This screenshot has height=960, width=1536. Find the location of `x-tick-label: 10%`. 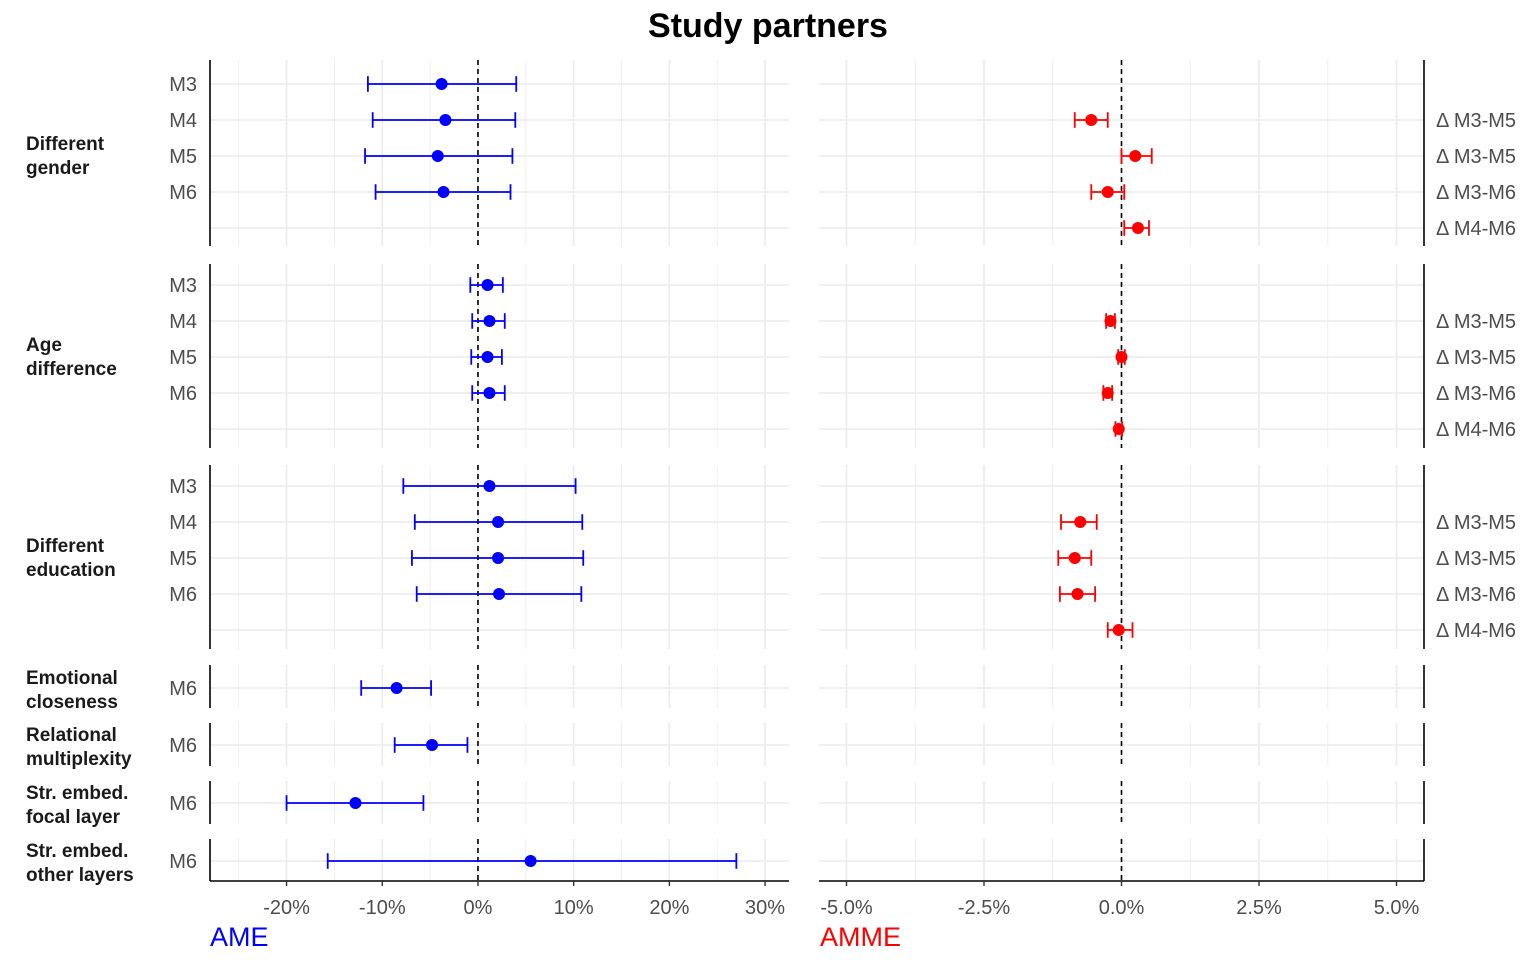

x-tick-label: 10% is located at coordinates (574, 908).